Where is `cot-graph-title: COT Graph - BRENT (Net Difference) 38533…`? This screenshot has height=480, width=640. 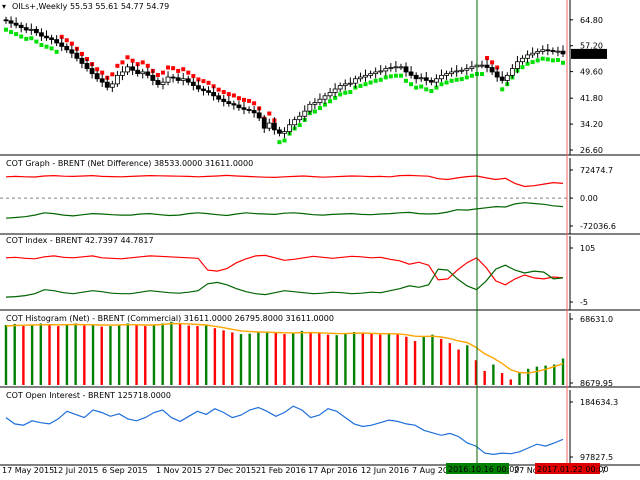
cot-graph-title: COT Graph - BRENT (Net Difference) 38533… is located at coordinates (129, 163).